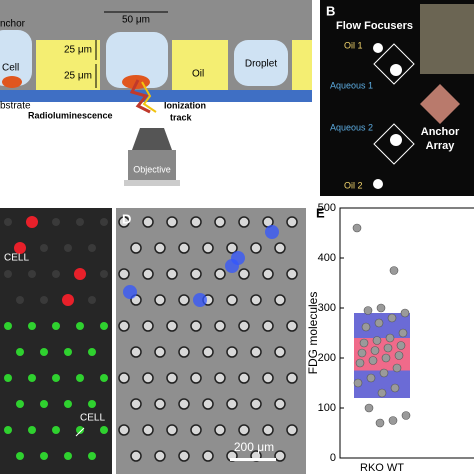 This screenshot has height=474, width=474. What do you see at coordinates (440, 104) in the screenshot?
I see `anchor-array` at bounding box center [440, 104].